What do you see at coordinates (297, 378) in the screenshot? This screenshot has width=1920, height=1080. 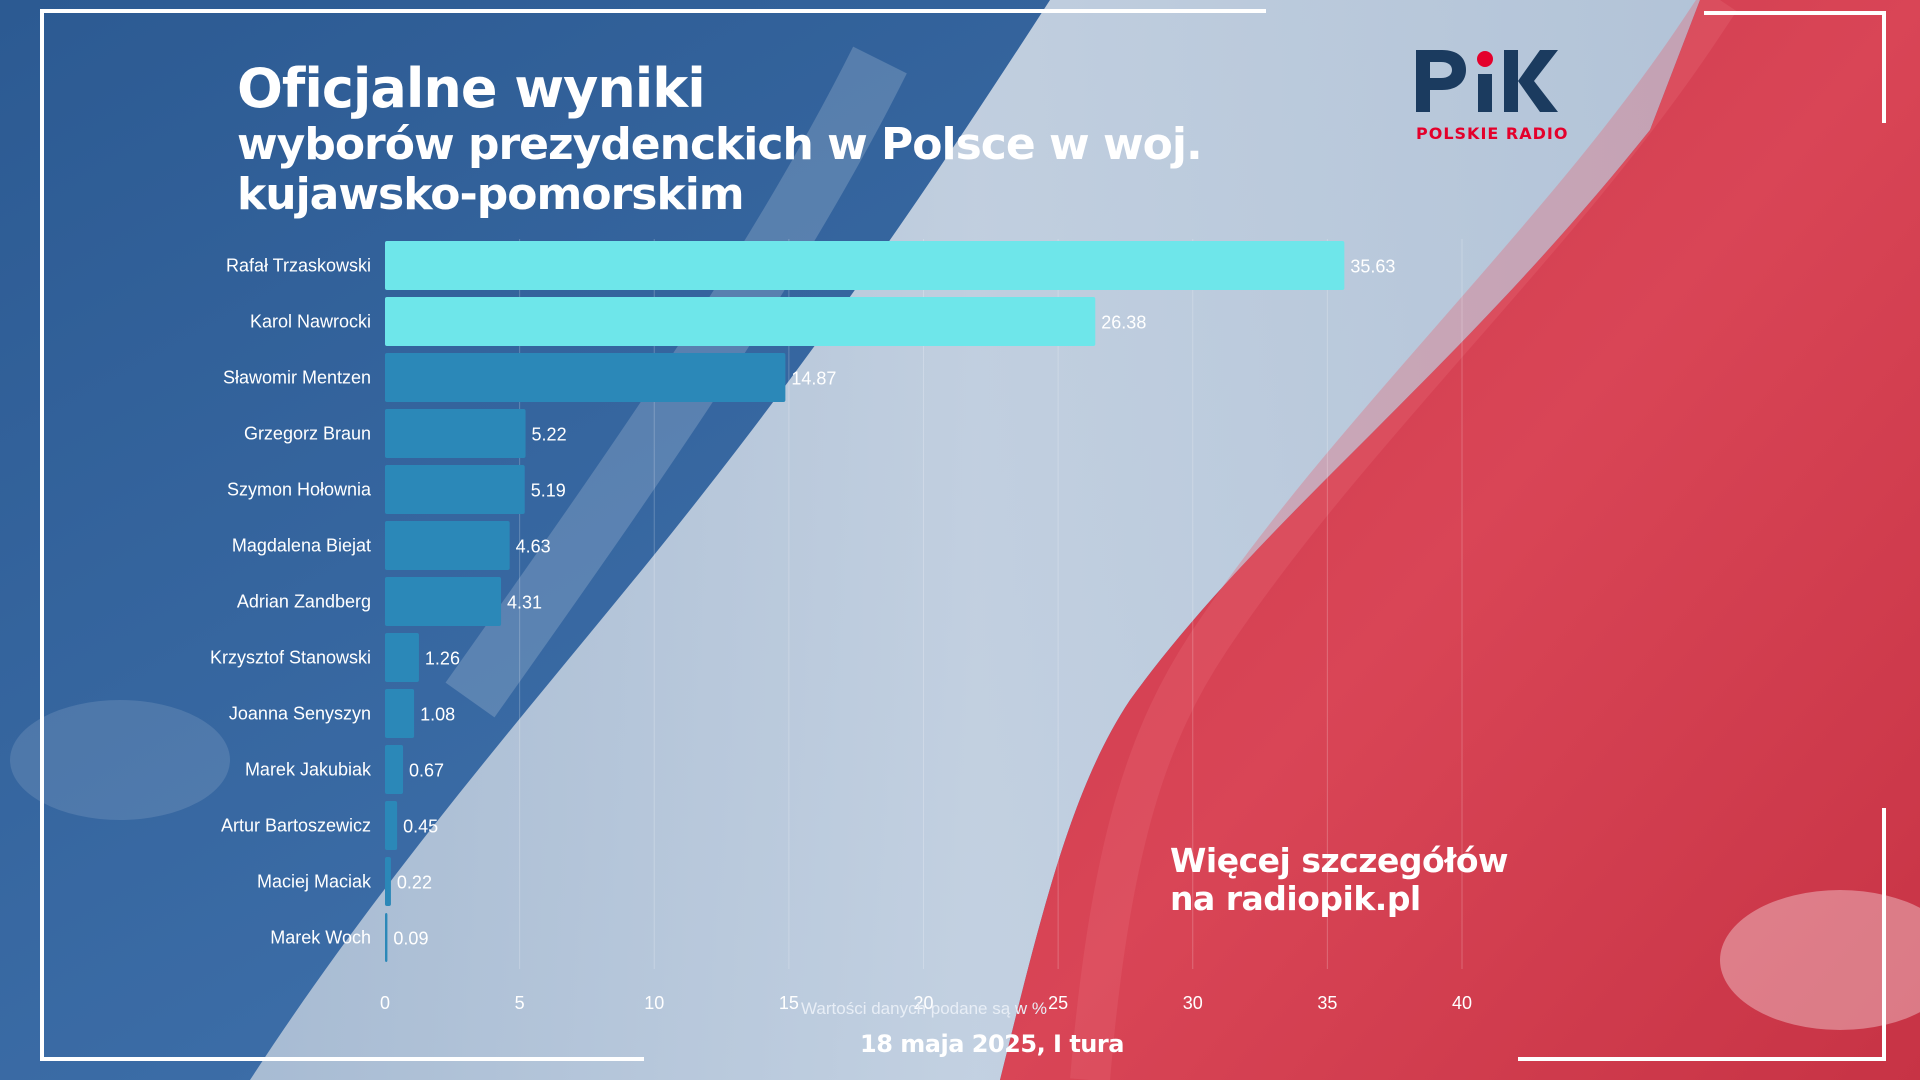 I see `category-label: Sławomir Mentzen` at bounding box center [297, 378].